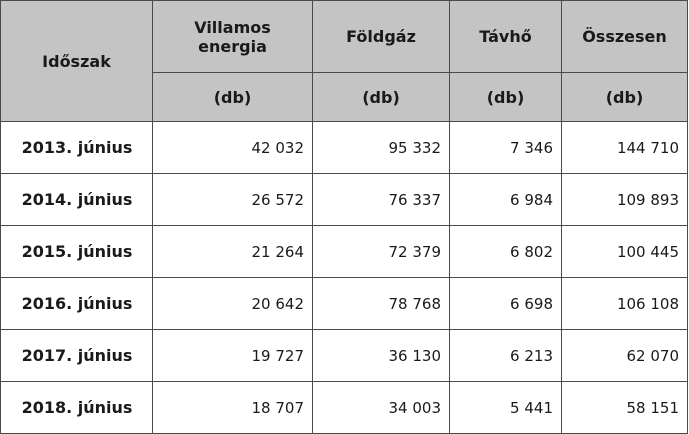 The height and width of the screenshot is (434, 689). I want to click on district-heating-cell: 6 213, so click(505, 355).